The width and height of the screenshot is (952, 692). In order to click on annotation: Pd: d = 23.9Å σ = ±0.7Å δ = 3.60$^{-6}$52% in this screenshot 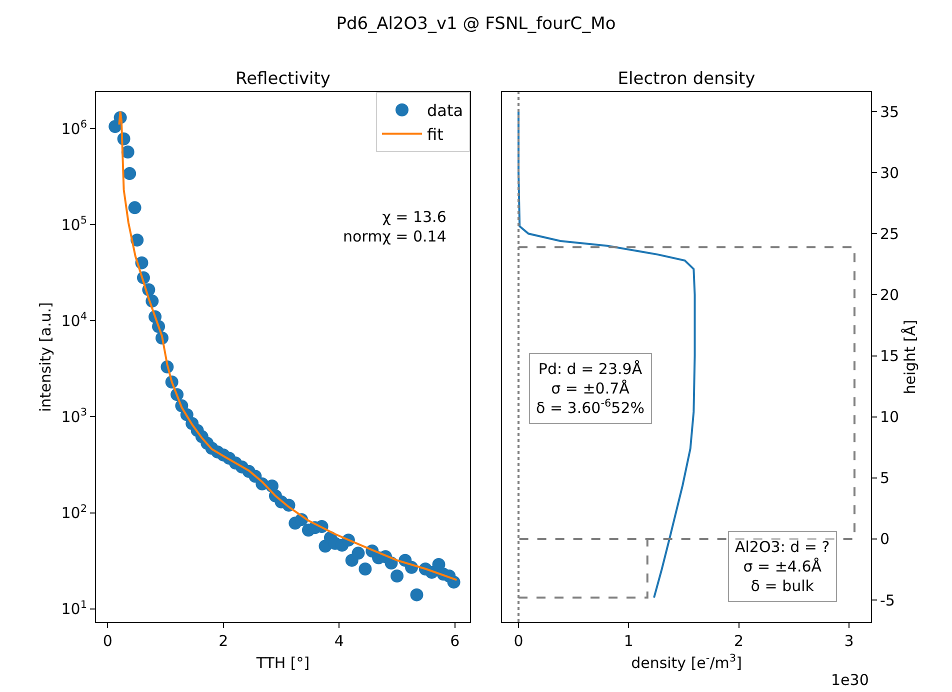, I will do `click(590, 388)`.